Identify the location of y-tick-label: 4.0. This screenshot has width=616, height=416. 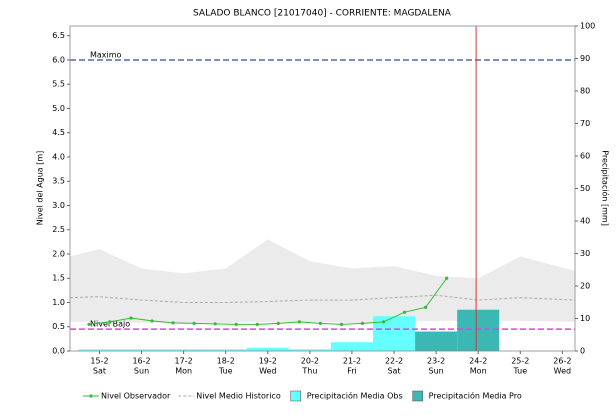
(58, 156).